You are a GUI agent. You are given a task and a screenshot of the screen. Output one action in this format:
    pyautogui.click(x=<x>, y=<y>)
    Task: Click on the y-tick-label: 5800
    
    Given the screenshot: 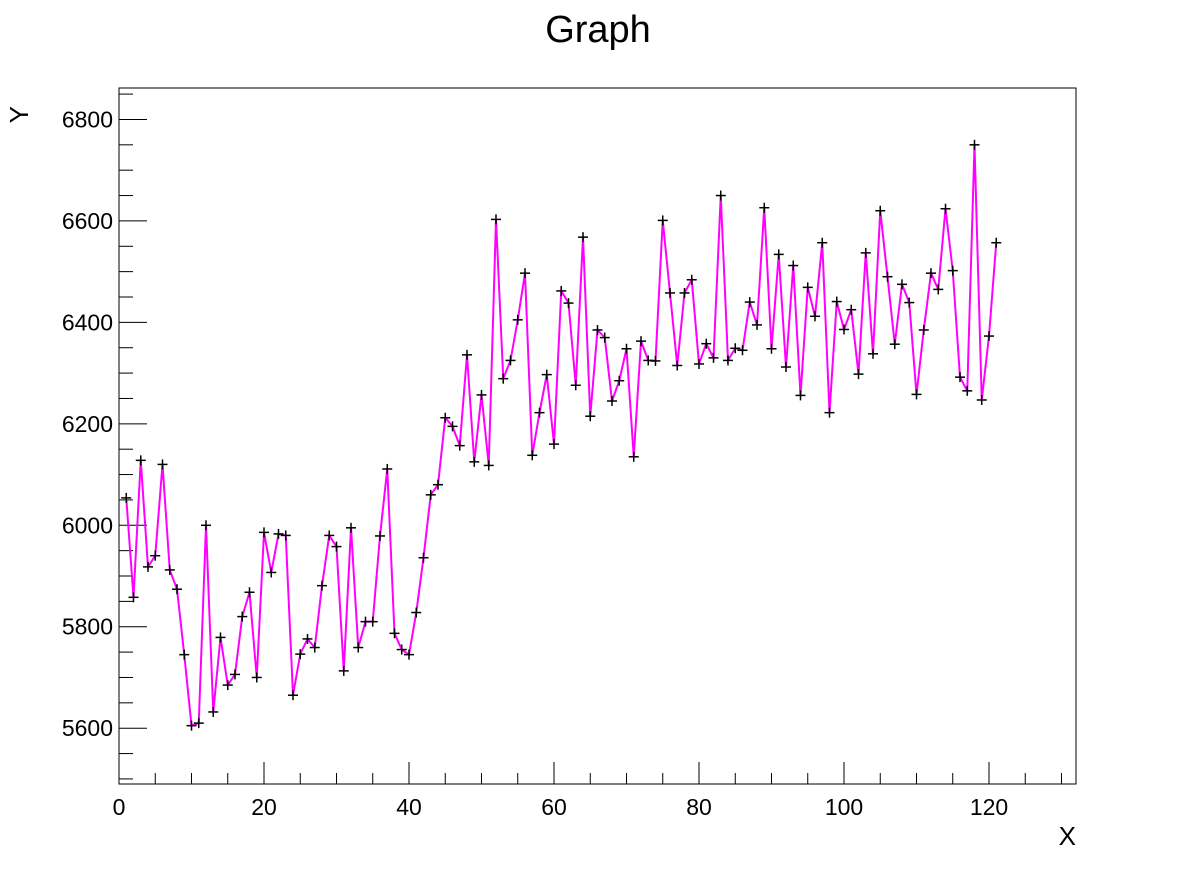 What is the action you would take?
    pyautogui.click(x=87, y=627)
    